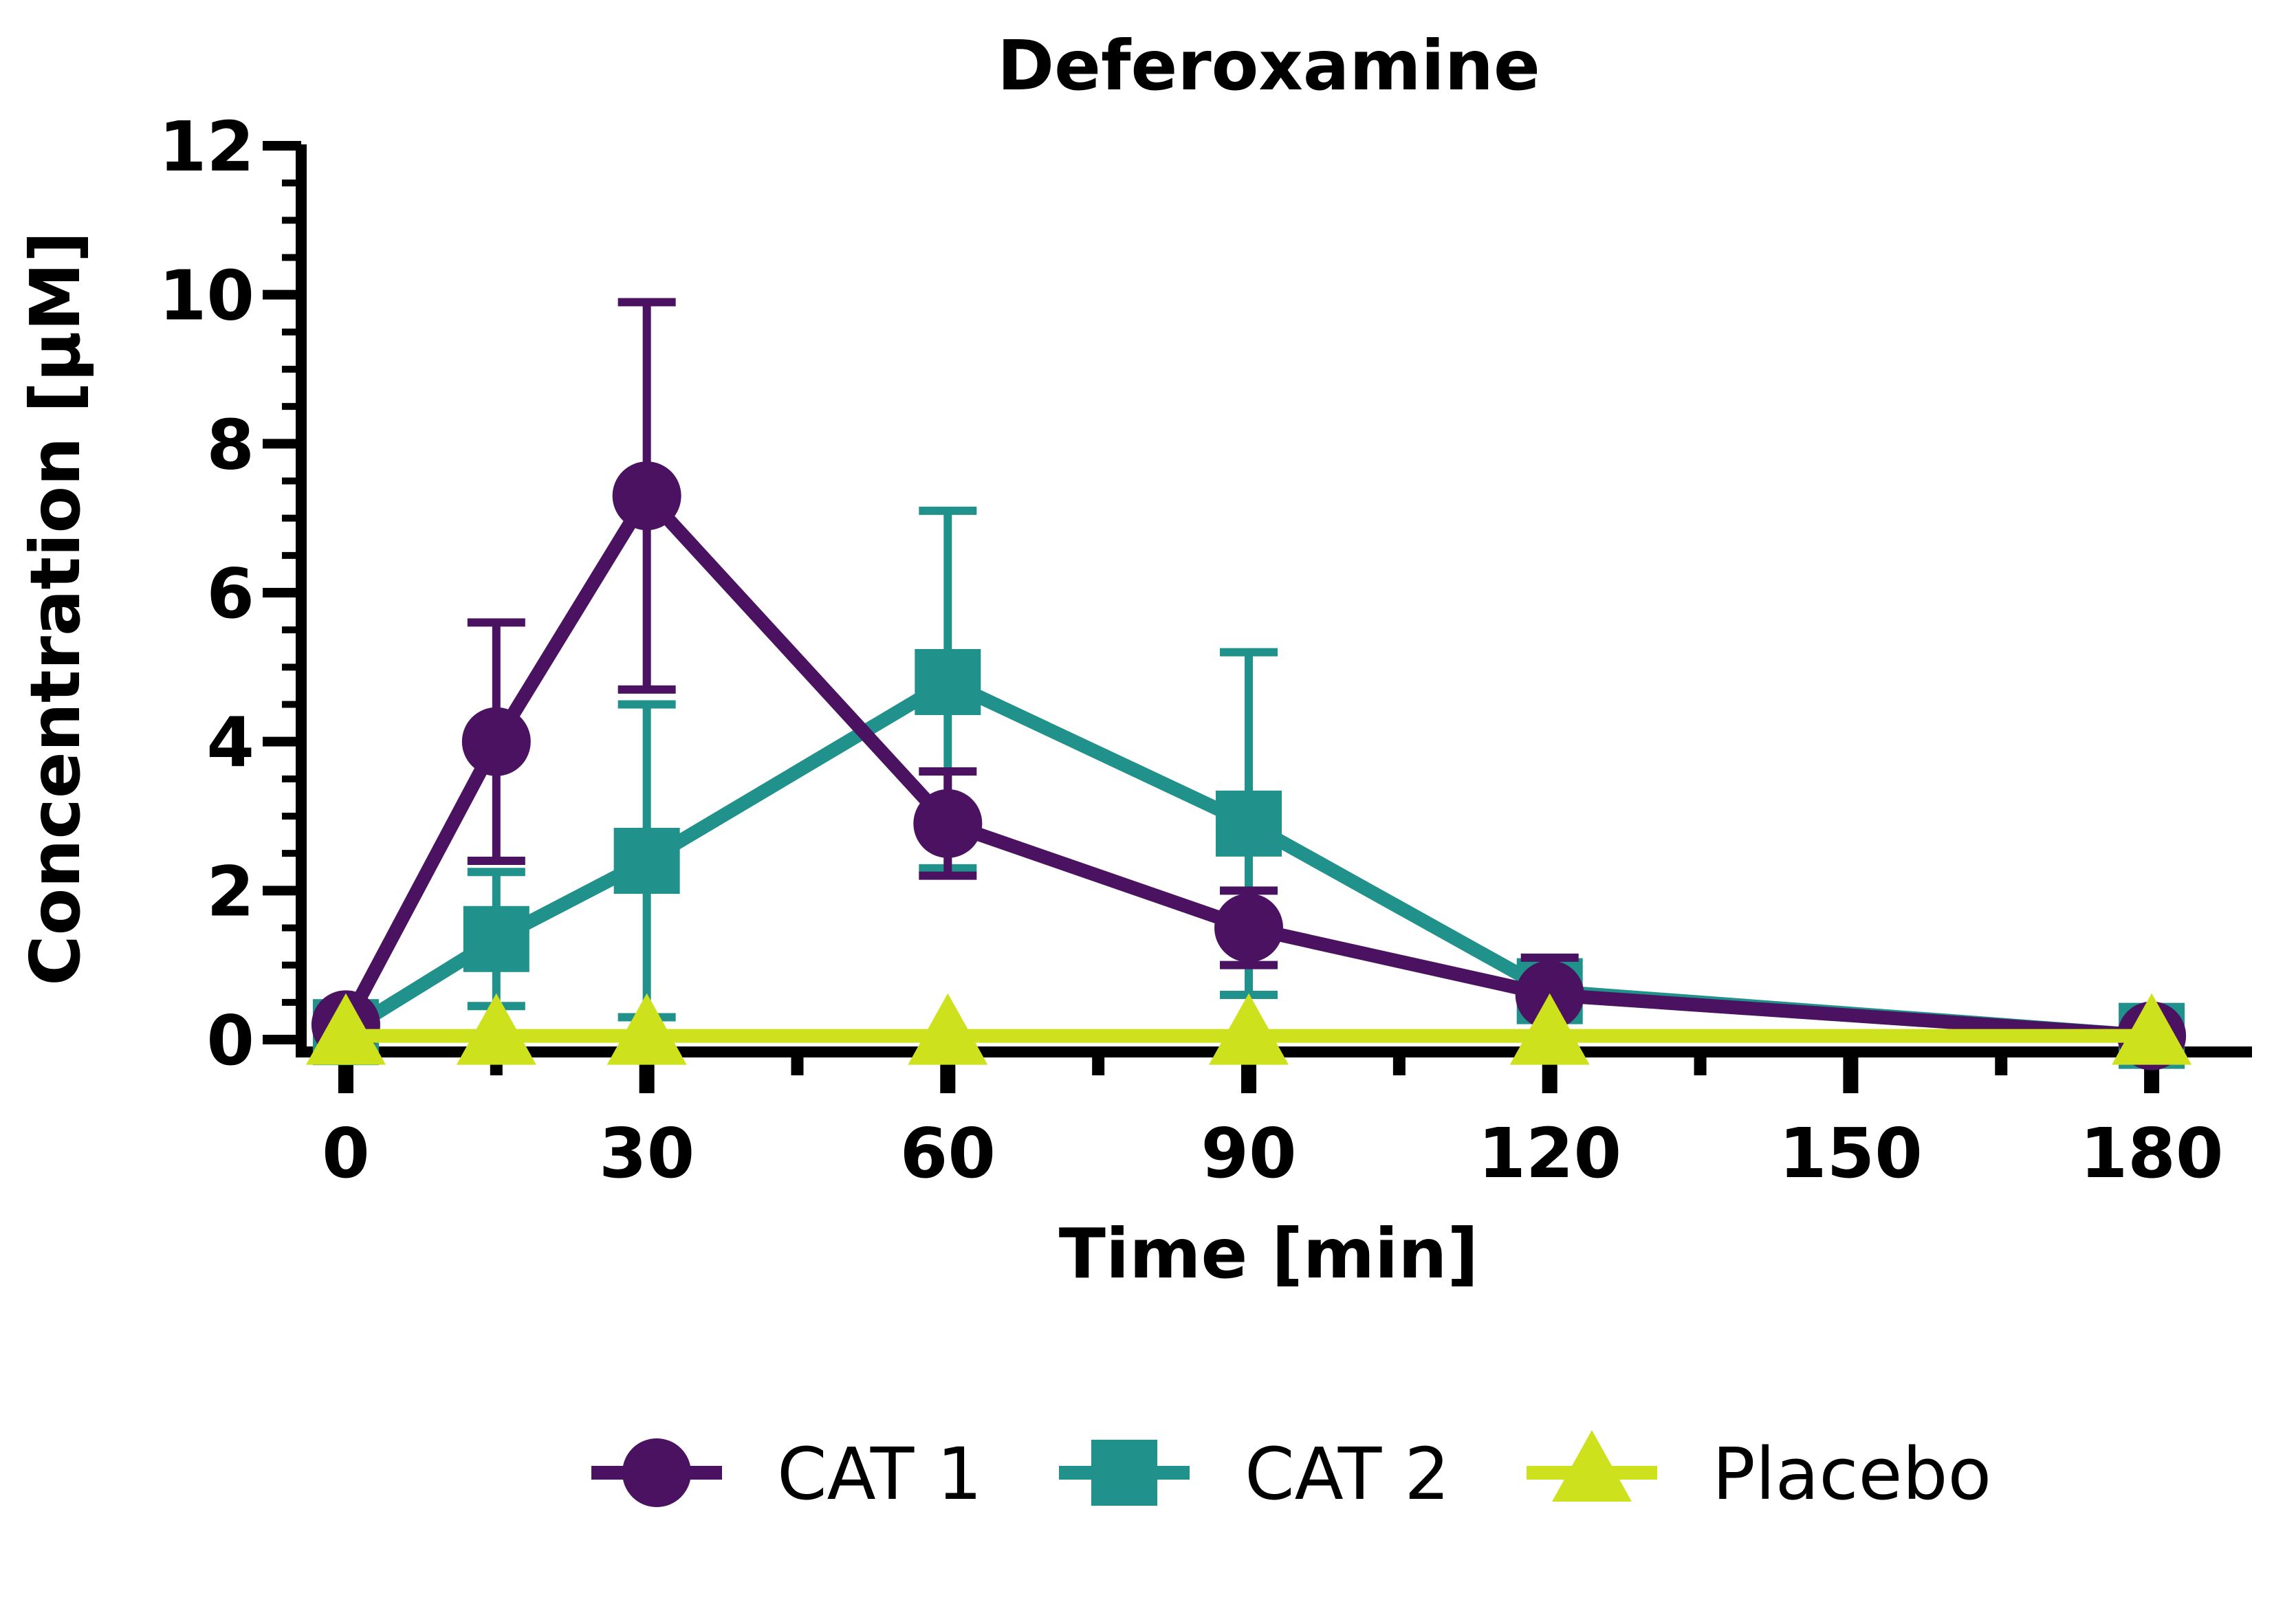 Image resolution: width=2274 pixels, height=1624 pixels. I want to click on x-tick-label: 30, so click(647, 1153).